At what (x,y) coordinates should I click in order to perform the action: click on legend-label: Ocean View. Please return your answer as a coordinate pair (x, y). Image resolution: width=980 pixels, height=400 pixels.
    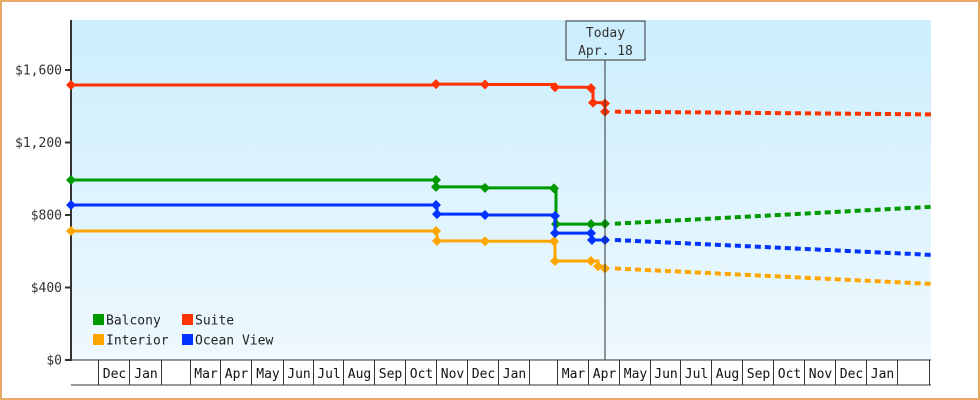
    Looking at the image, I should click on (234, 341).